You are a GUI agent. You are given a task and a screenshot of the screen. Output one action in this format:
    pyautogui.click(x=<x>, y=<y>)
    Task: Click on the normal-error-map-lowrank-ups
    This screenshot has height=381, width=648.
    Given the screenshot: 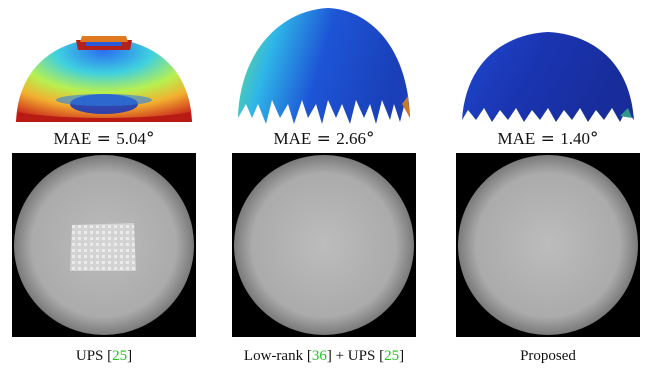 What is the action you would take?
    pyautogui.click(x=324, y=66)
    